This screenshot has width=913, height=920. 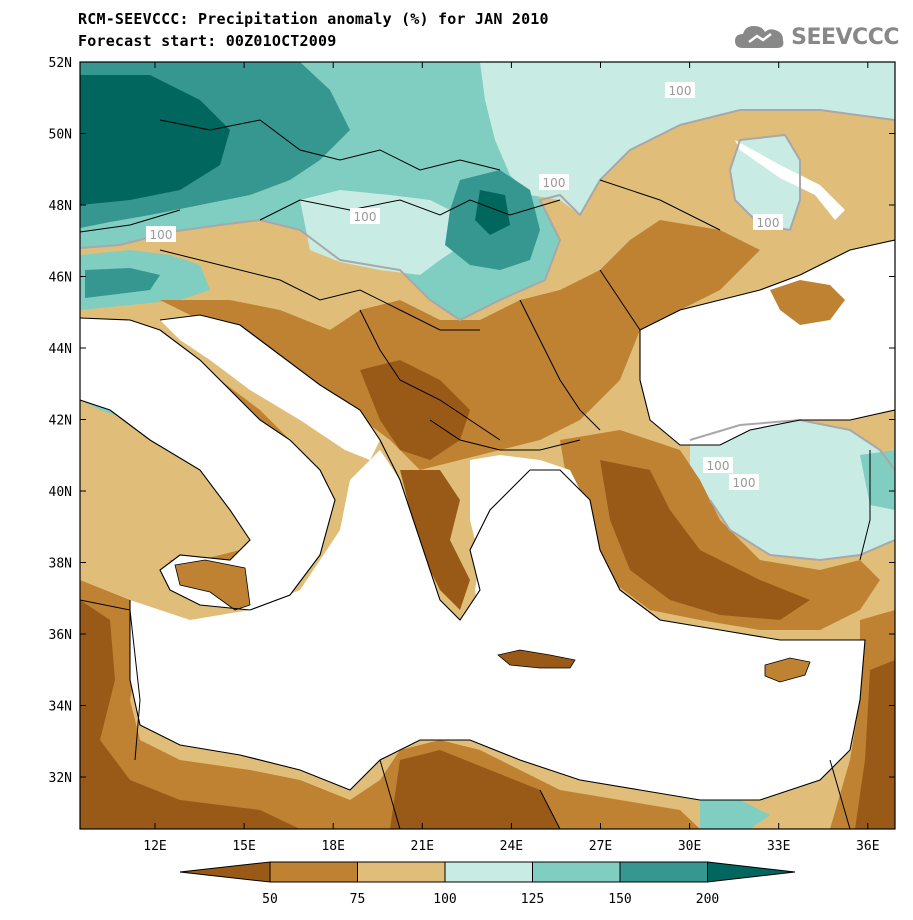 I want to click on teal-anatolia-east-field, so click(x=877, y=480).